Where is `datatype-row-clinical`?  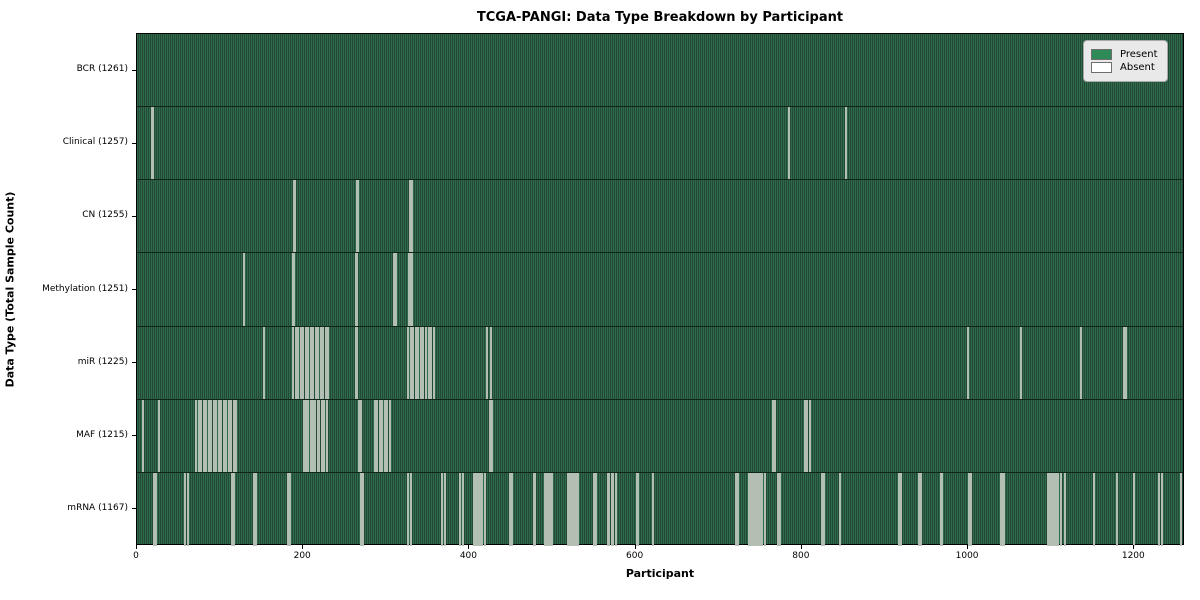 datatype-row-clinical is located at coordinates (660, 144).